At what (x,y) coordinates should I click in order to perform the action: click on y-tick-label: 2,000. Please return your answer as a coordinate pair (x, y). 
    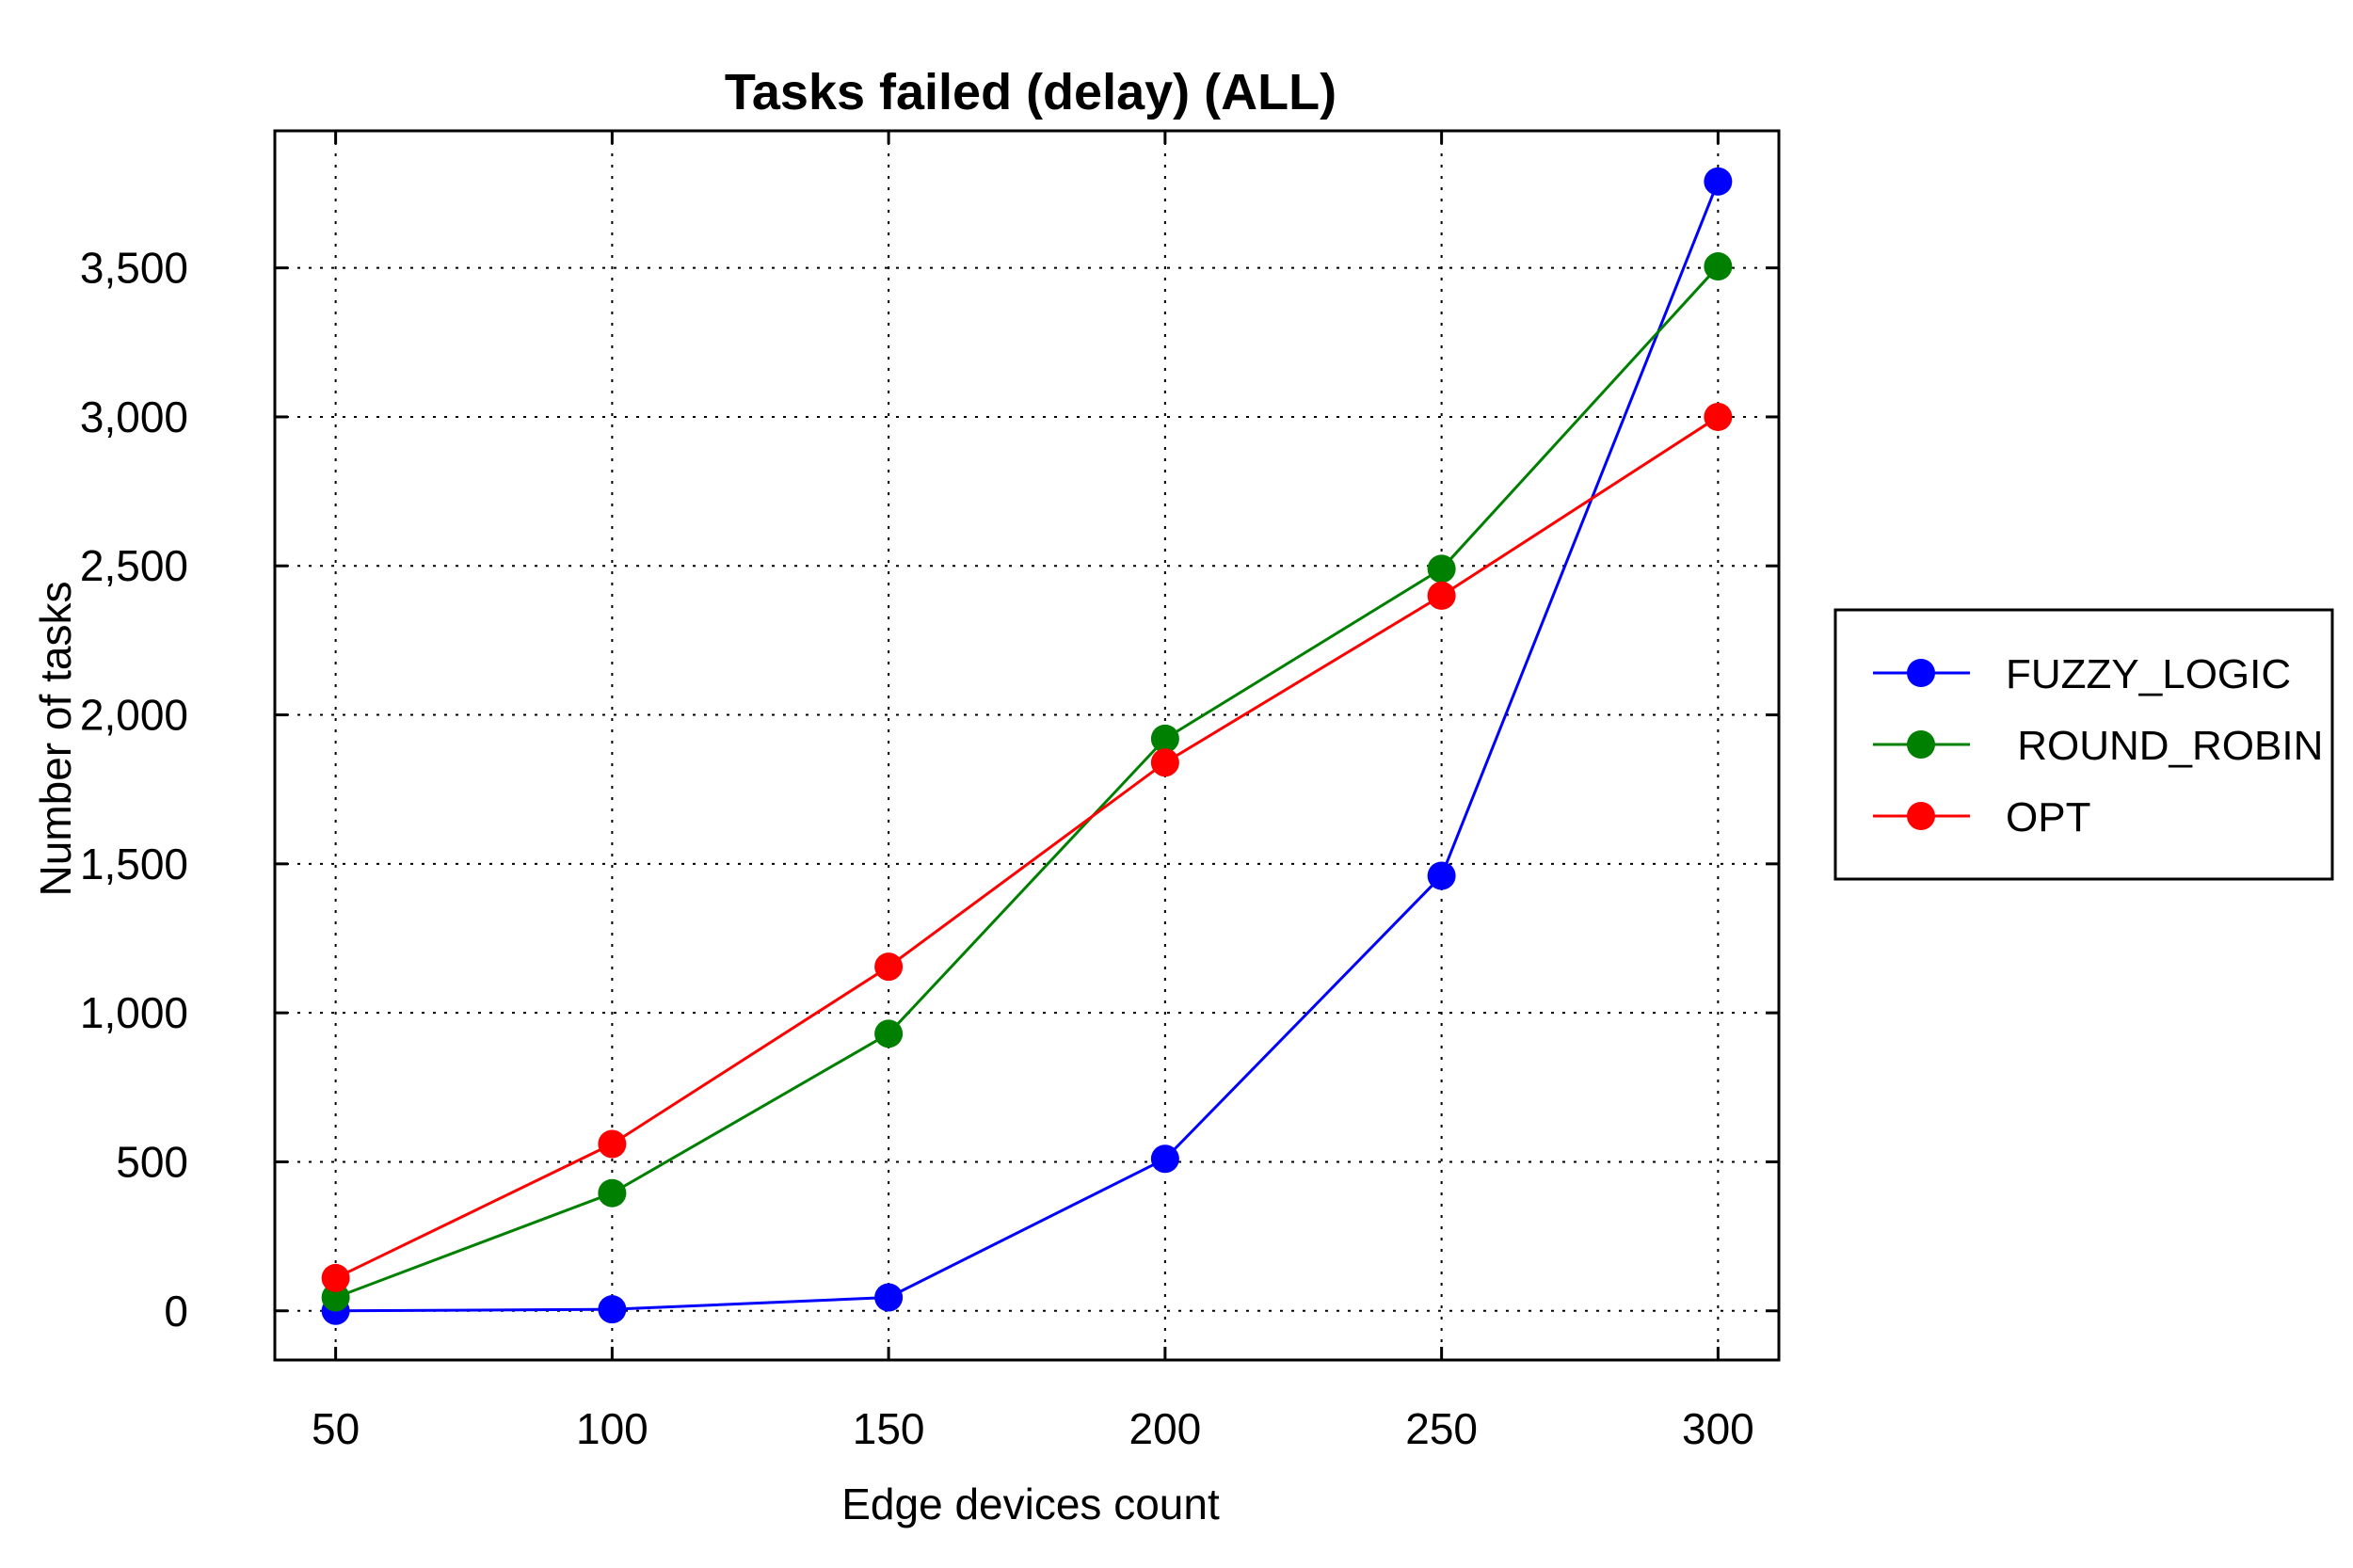
    Looking at the image, I should click on (134, 715).